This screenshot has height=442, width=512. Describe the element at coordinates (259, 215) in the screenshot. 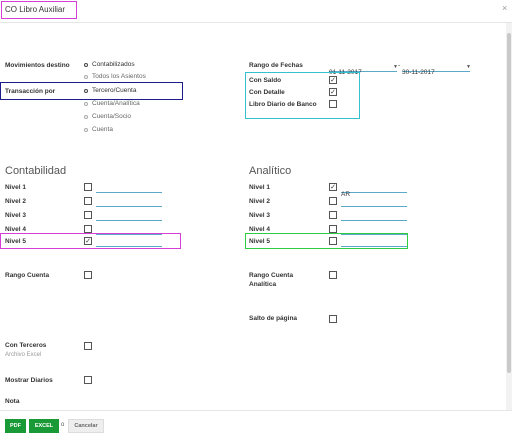

I see `analitico-level-label: Nivel 3` at that location.